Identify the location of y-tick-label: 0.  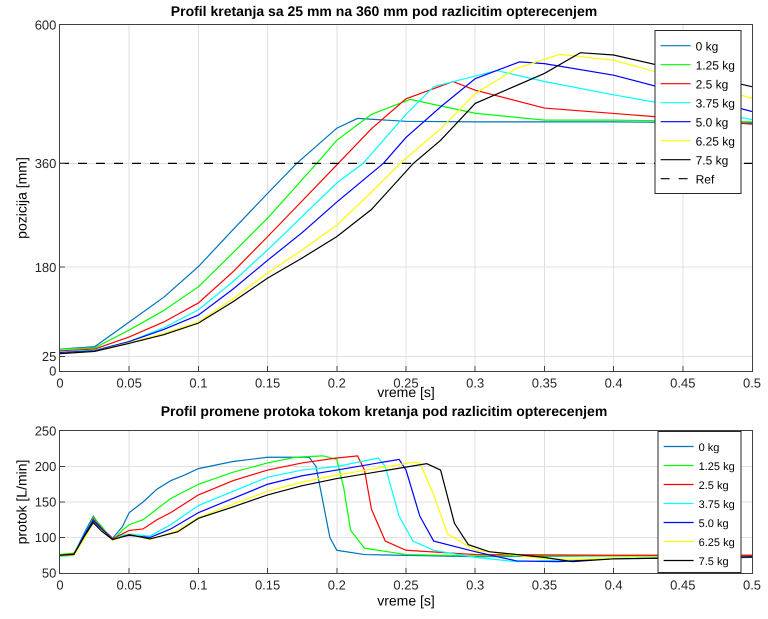
(52, 371).